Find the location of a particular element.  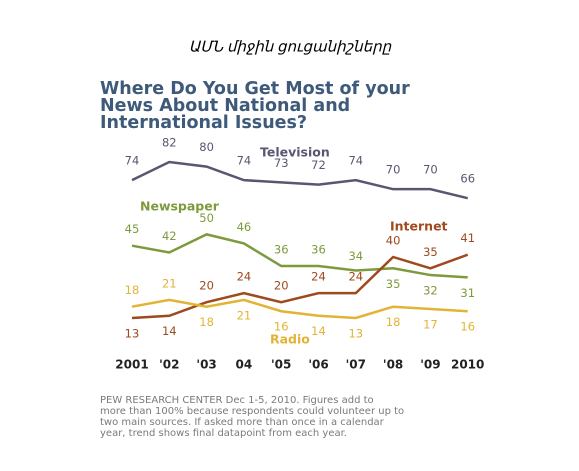

data-label: 66 is located at coordinates (467, 179).